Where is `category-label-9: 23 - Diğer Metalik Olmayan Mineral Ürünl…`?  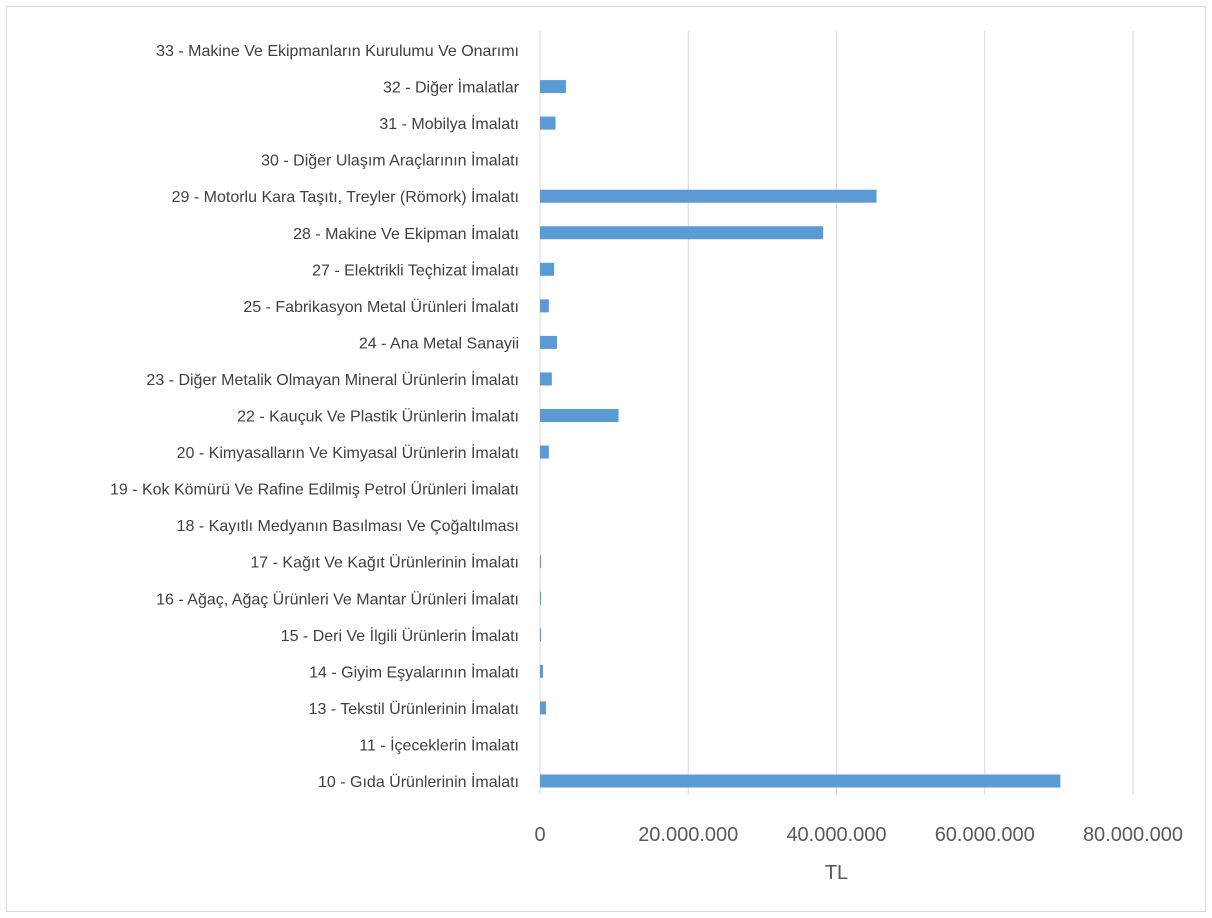
category-label-9: 23 - Diğer Metalik Olmayan Mineral Ürünl… is located at coordinates (332, 379).